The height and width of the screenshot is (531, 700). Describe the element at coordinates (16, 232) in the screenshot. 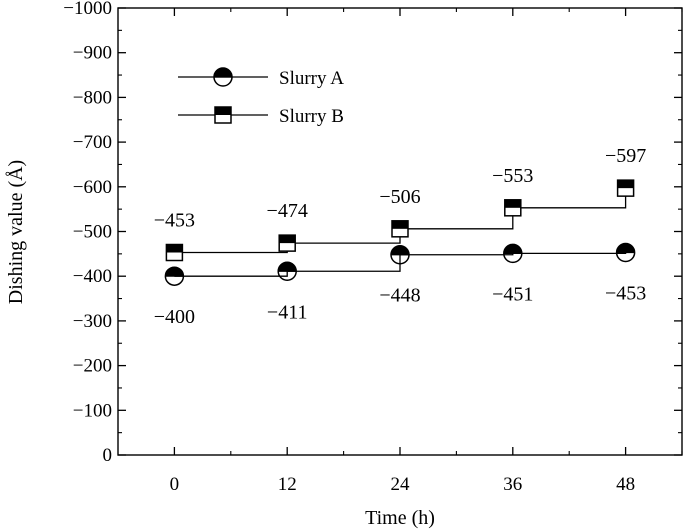

I see `y-axis-title: Dishing value (Å)` at that location.